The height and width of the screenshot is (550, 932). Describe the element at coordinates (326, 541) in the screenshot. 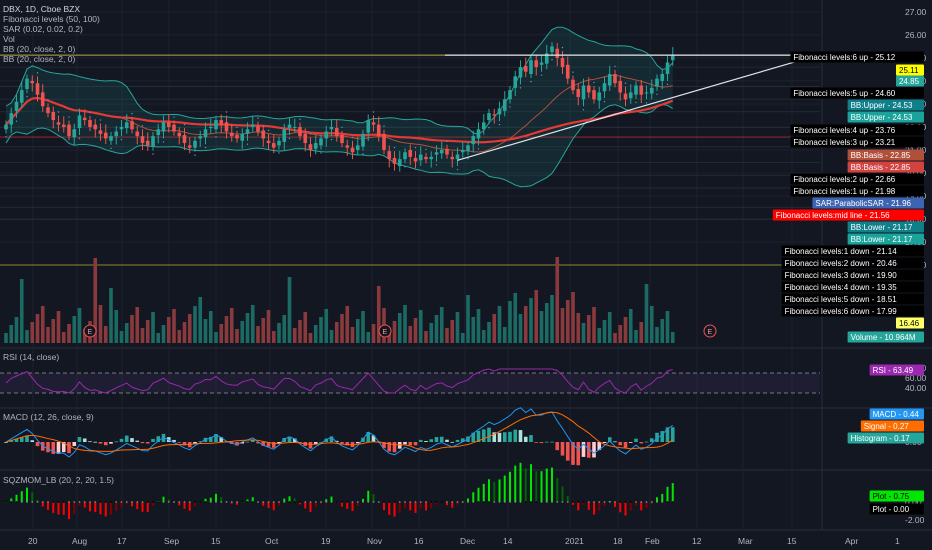

I see `time-tick-label: 19` at that location.